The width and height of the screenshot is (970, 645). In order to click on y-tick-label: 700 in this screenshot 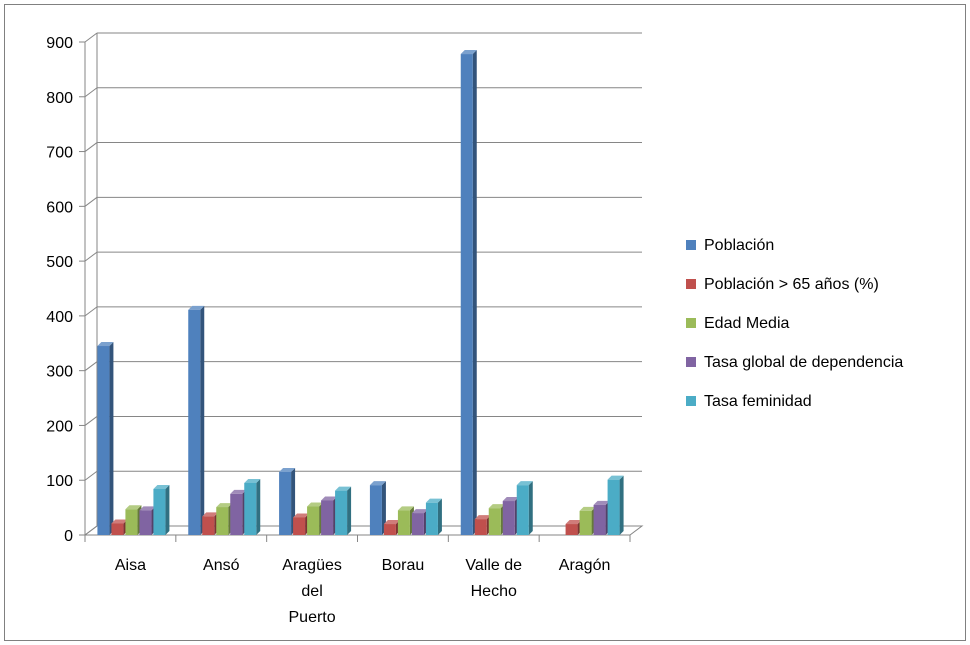, I will do `click(59, 153)`.